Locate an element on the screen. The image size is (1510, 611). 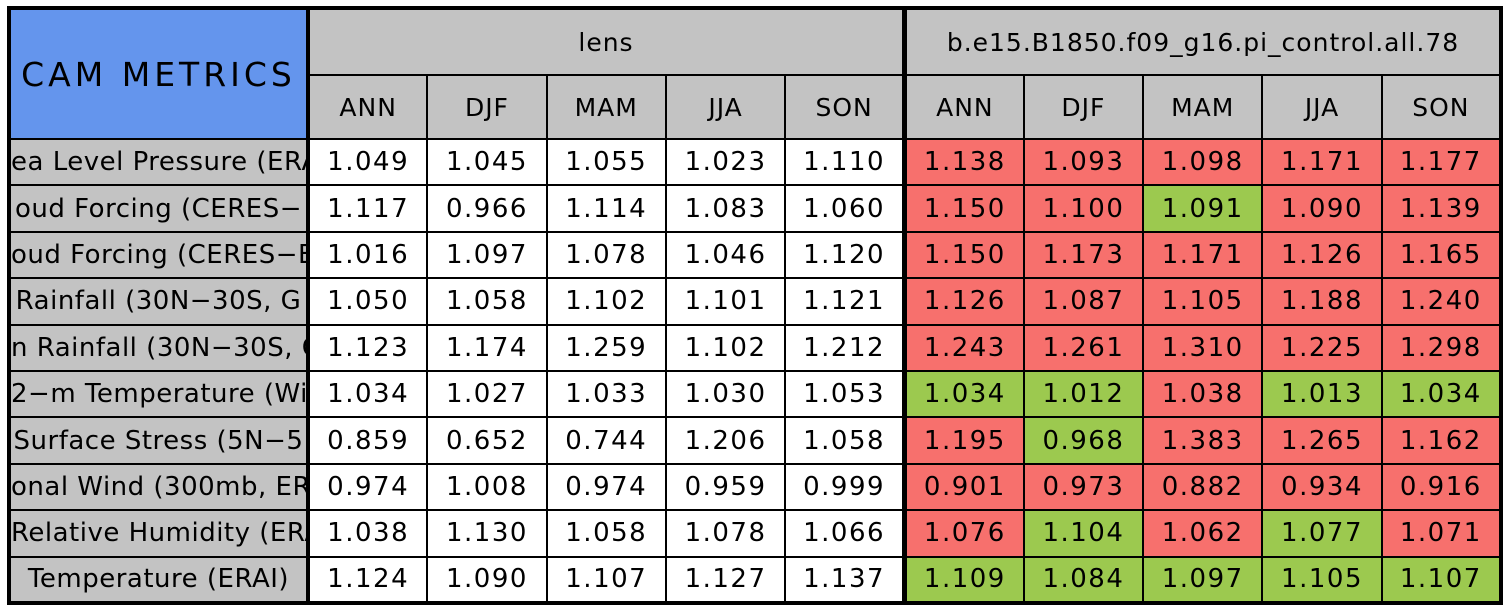
lens-value-cell: 1.090 is located at coordinates (487, 580).